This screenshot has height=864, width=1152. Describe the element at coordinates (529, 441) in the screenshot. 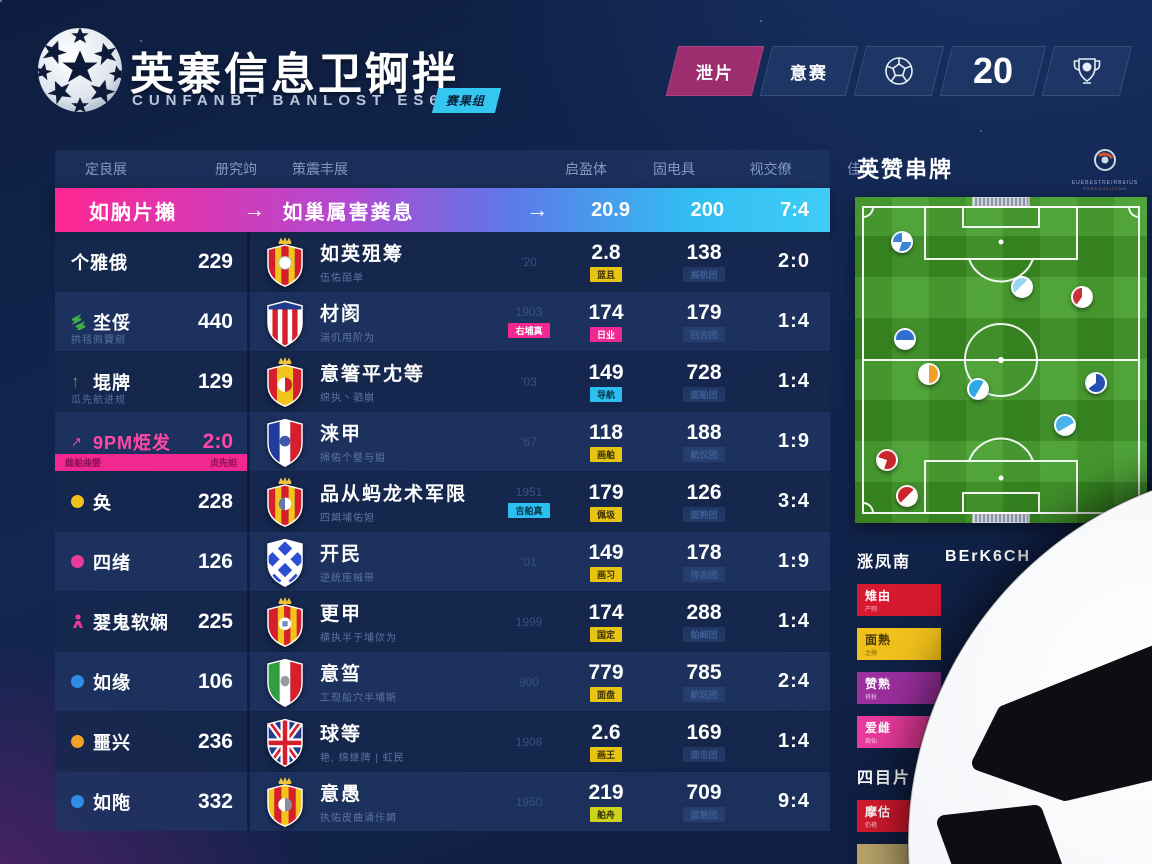

I see `year-cell: '67` at that location.